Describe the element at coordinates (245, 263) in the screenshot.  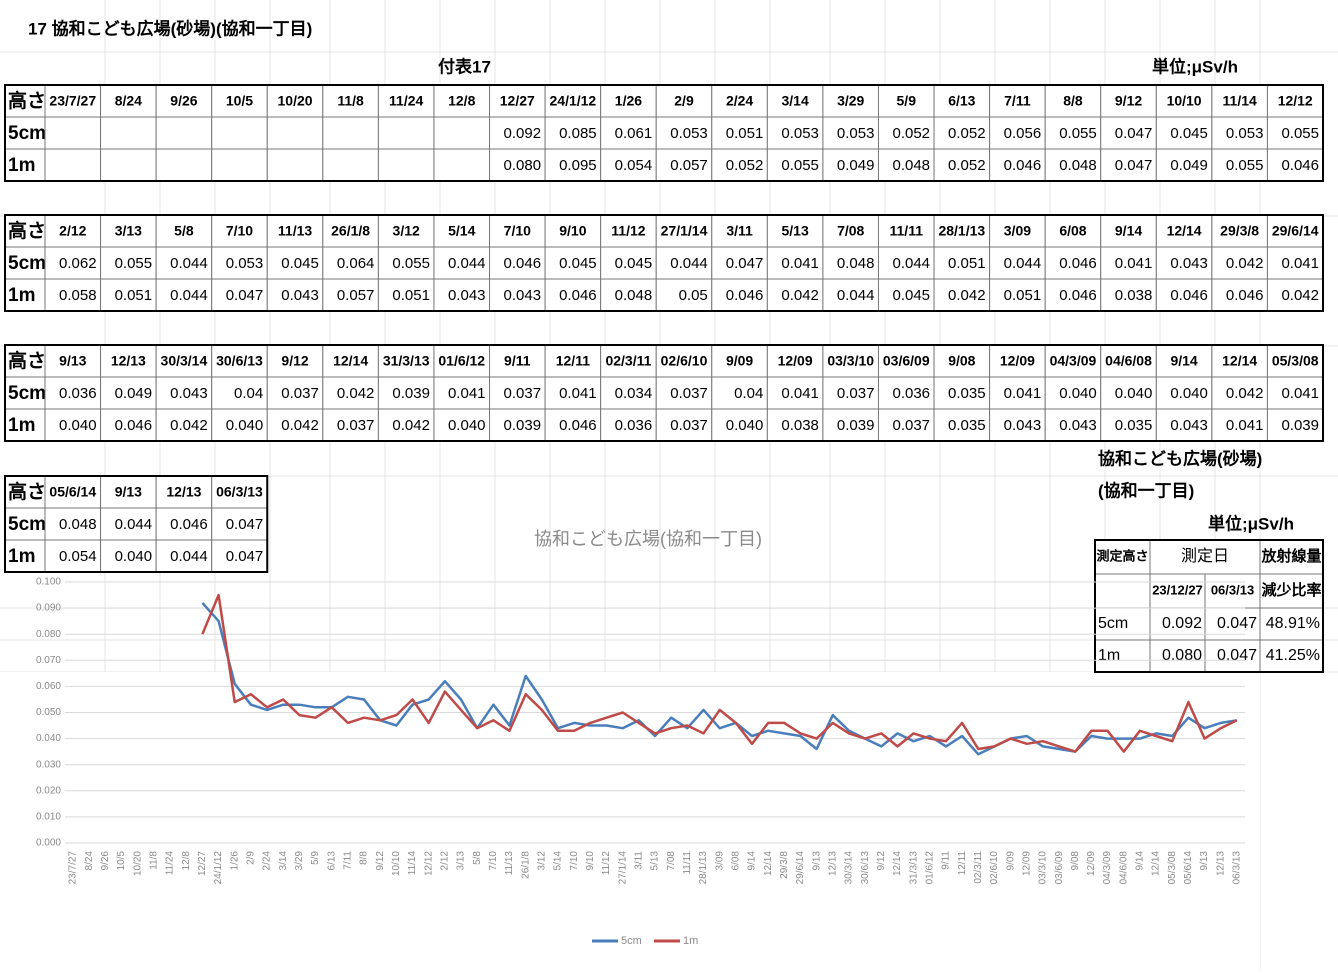
I see `cell-value: 0.053` at that location.